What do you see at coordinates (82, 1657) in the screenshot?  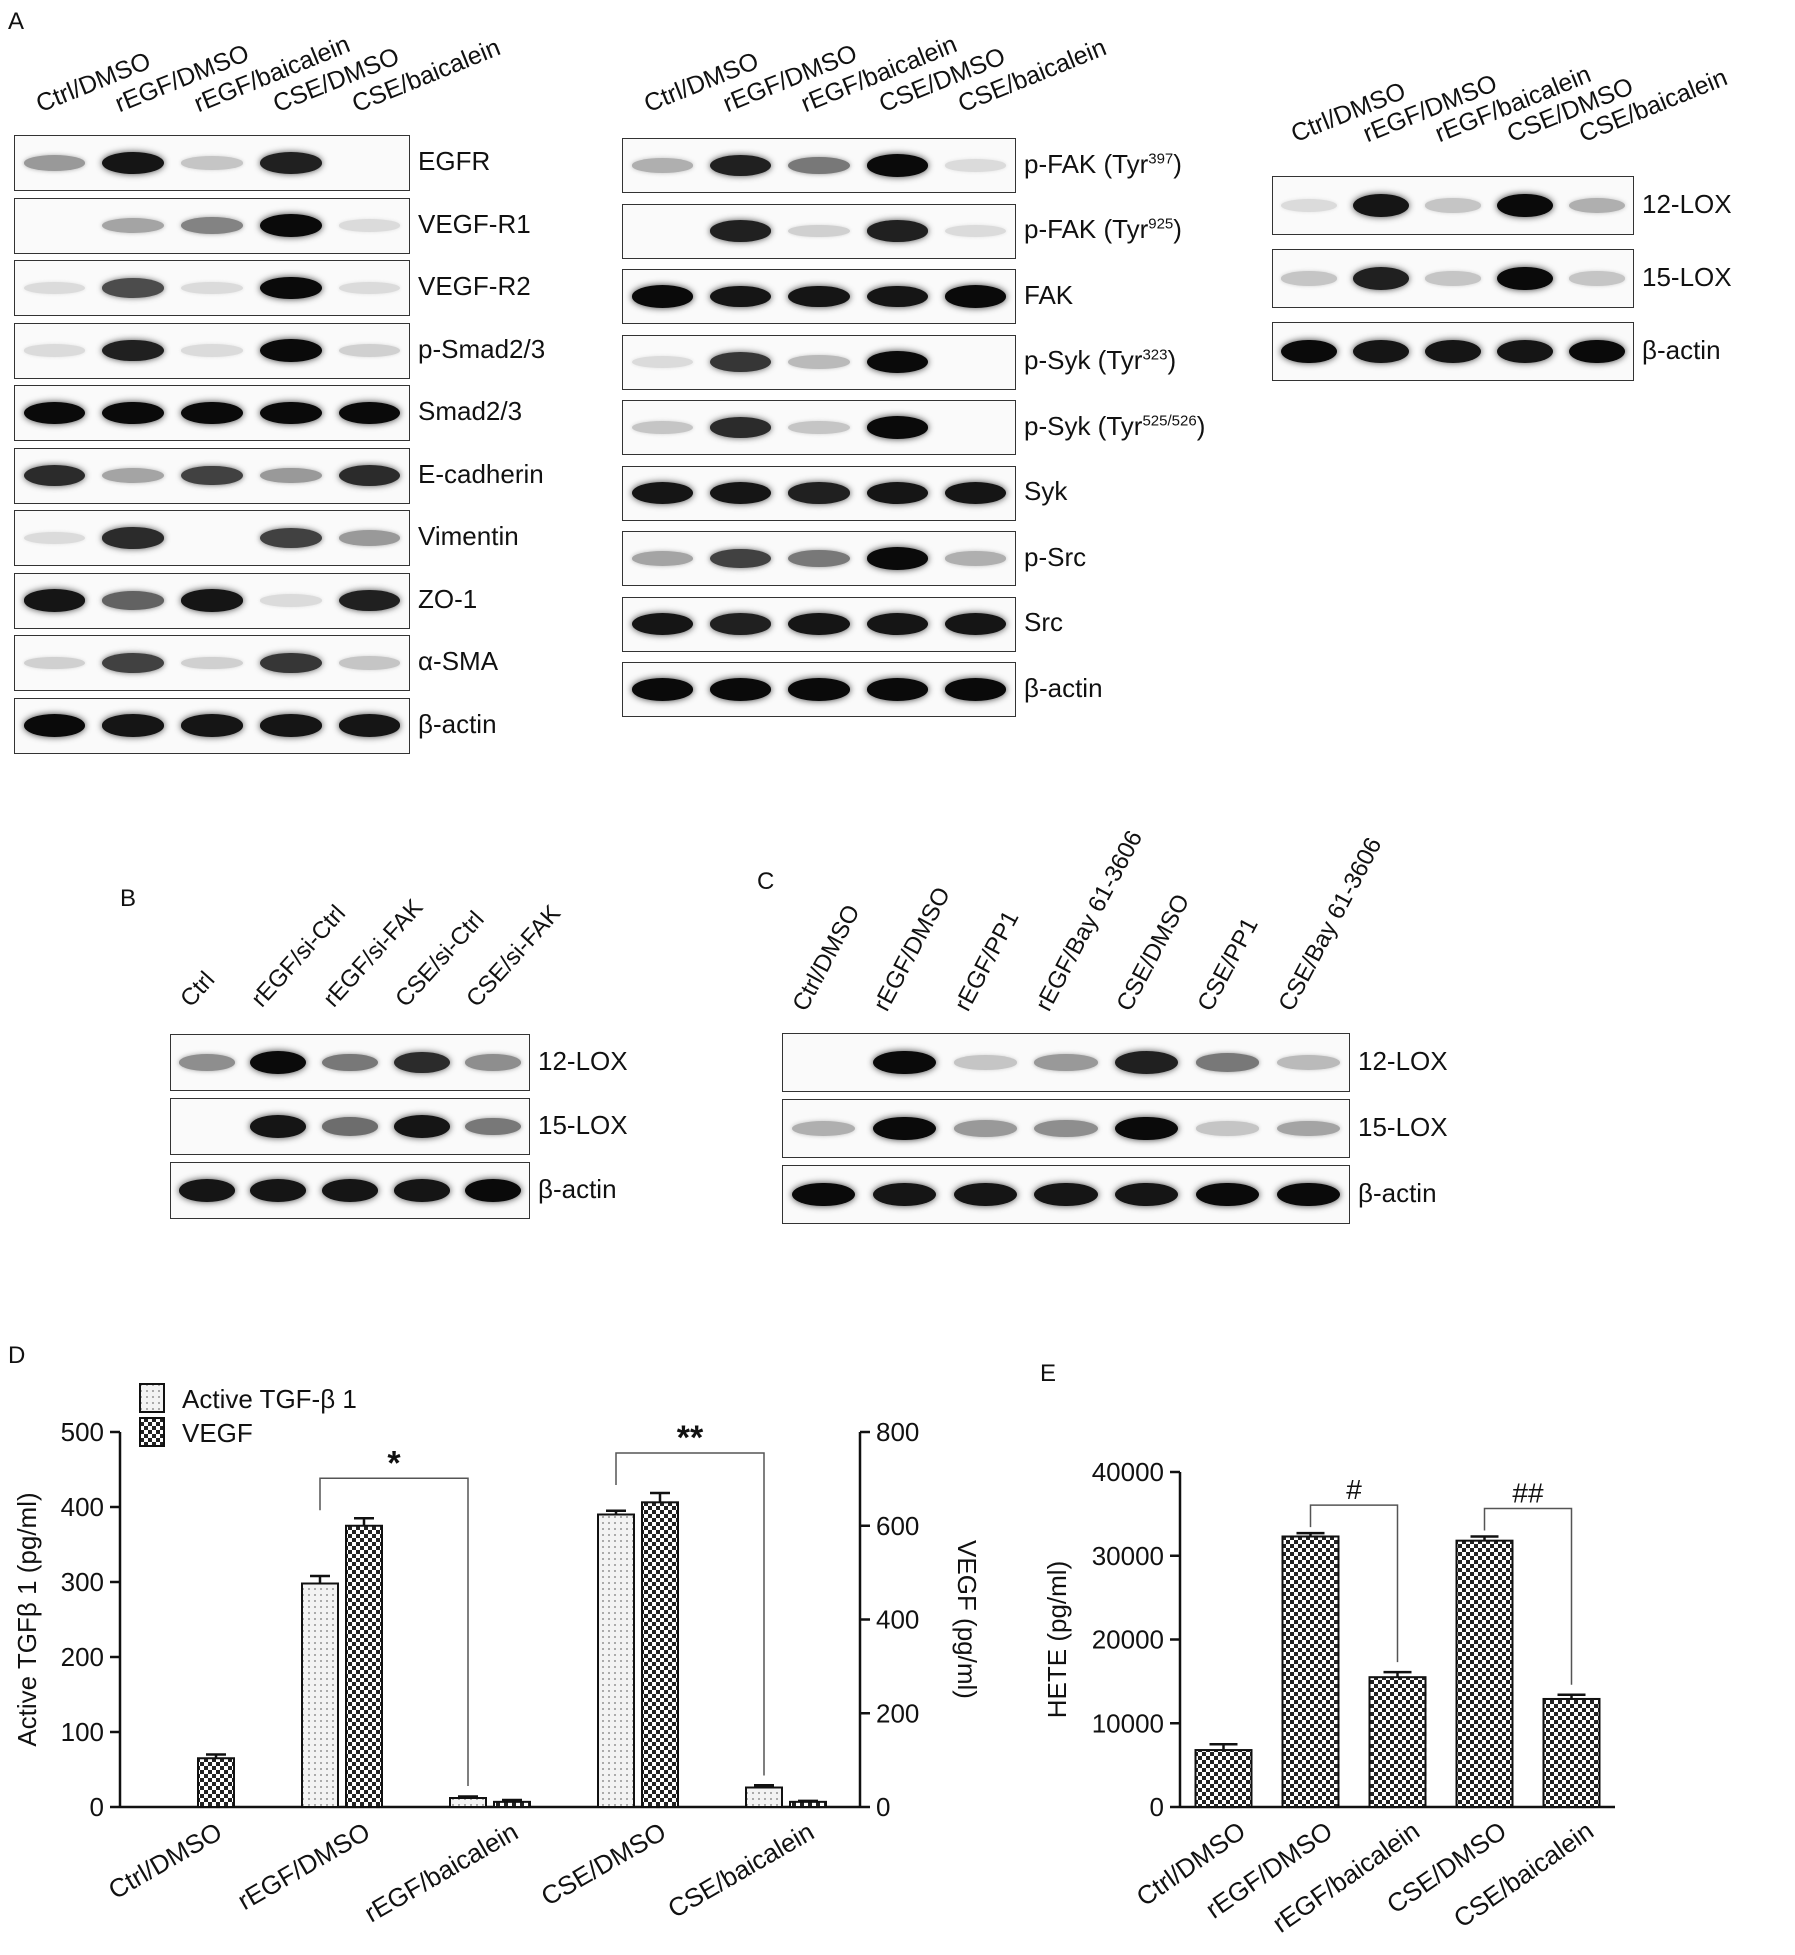 I see `y-tick-label-left: 200` at bounding box center [82, 1657].